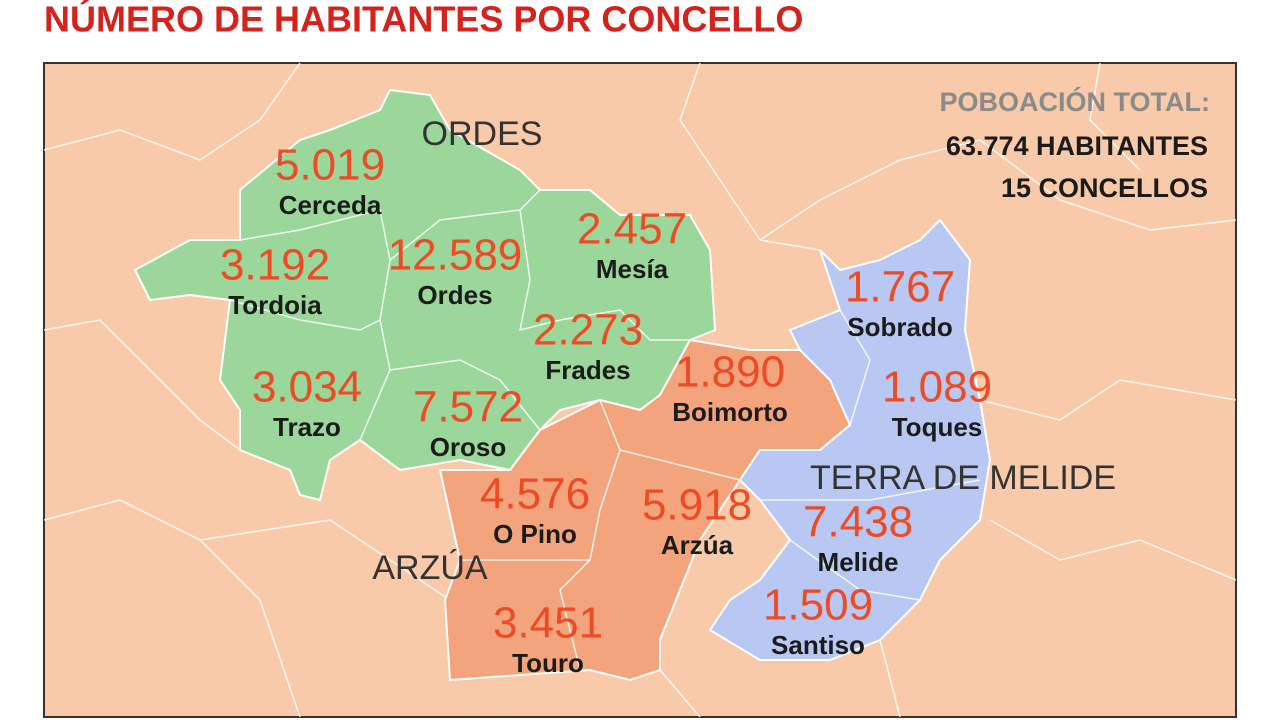  I want to click on region-terra-de-melide, so click(850, 439).